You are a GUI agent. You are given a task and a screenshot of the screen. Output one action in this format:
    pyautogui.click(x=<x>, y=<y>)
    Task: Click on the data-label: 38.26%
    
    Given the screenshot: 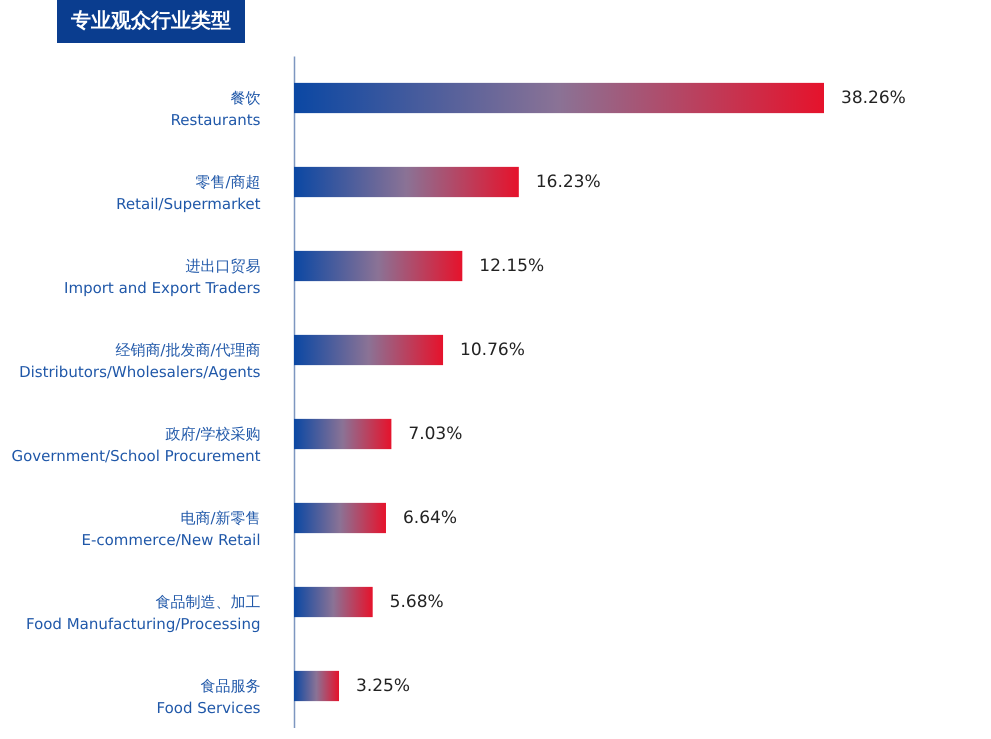 What is the action you would take?
    pyautogui.click(x=873, y=98)
    